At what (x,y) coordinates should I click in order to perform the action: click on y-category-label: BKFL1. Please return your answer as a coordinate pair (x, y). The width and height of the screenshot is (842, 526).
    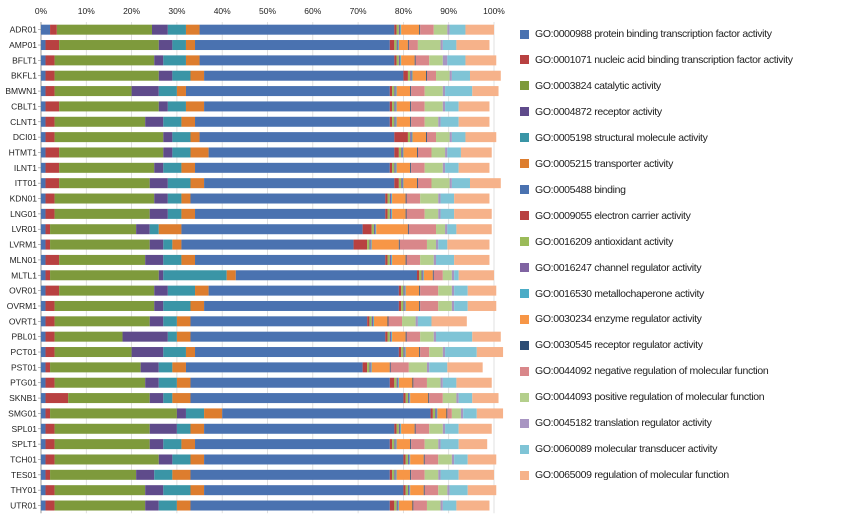
    Looking at the image, I should click on (24, 76).